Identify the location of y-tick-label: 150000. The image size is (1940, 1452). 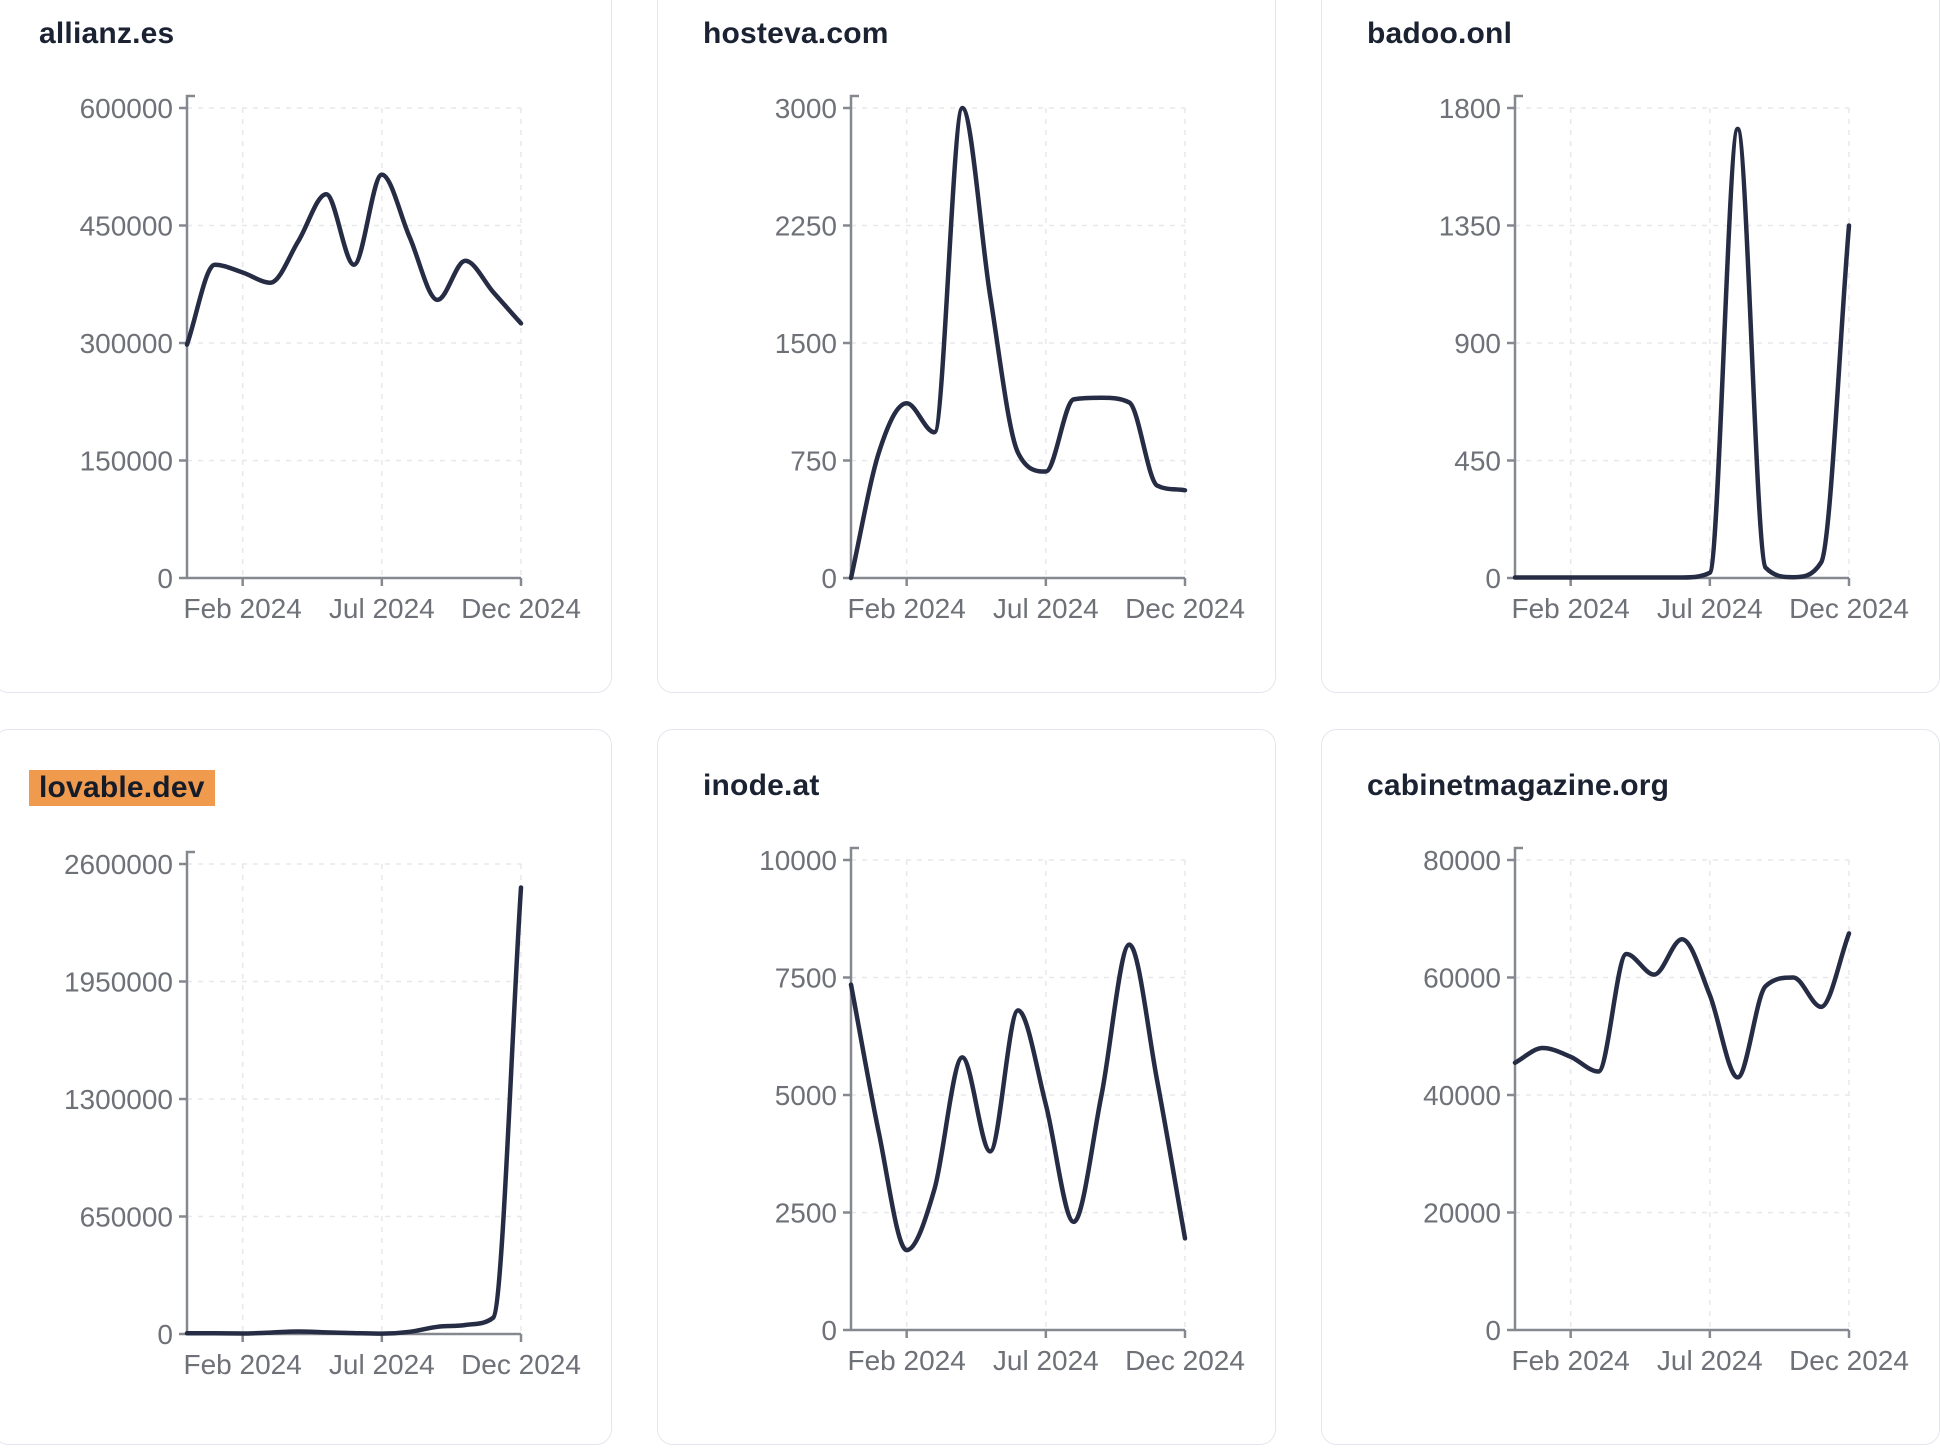
(126, 461).